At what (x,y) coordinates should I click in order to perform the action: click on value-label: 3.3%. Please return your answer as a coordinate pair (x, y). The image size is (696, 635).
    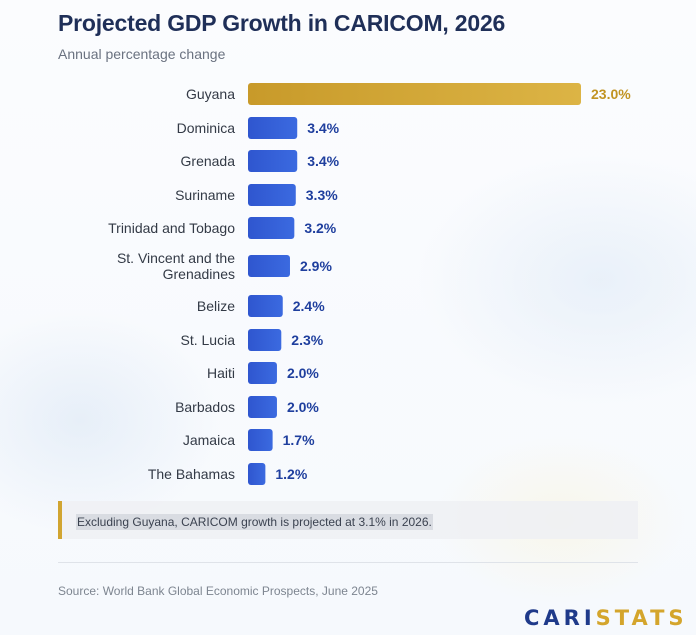
    Looking at the image, I should click on (322, 195).